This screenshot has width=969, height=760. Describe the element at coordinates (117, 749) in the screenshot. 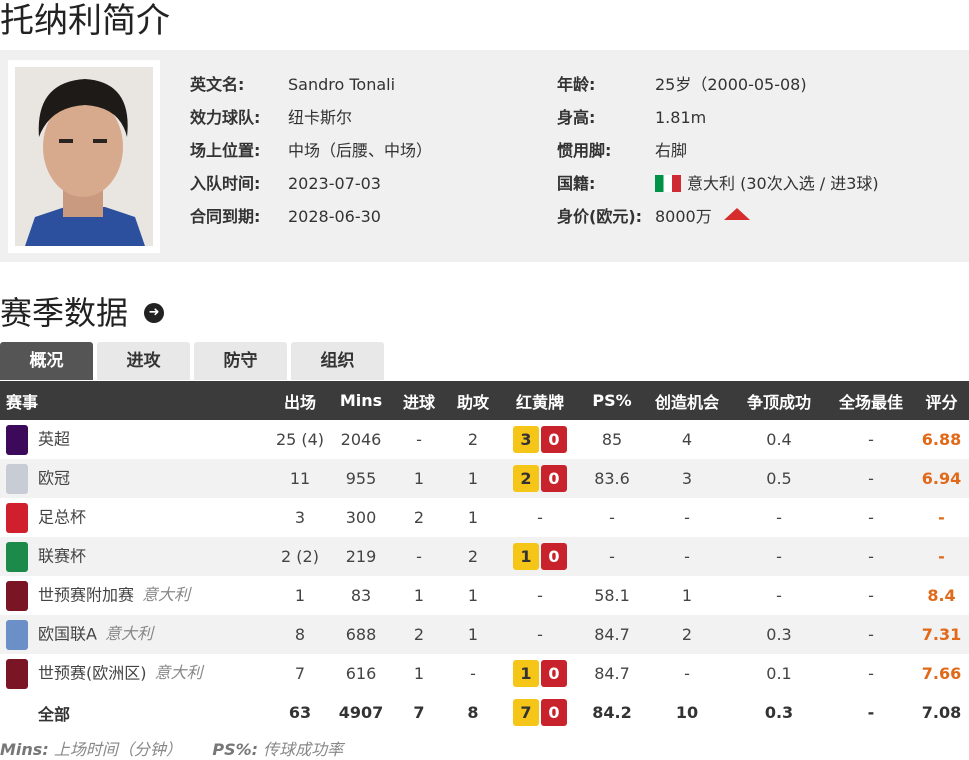

I see `note-text: 上场时间（分钟）` at that location.